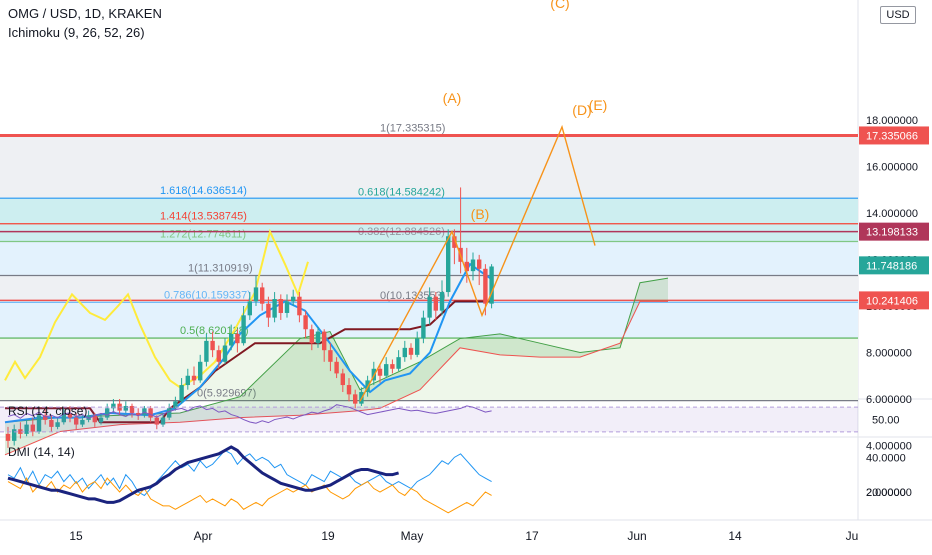 Image resolution: width=932 pixels, height=555 pixels. Describe the element at coordinates (889, 447) in the screenshot. I see `y-tick-label: 4.000000` at that location.